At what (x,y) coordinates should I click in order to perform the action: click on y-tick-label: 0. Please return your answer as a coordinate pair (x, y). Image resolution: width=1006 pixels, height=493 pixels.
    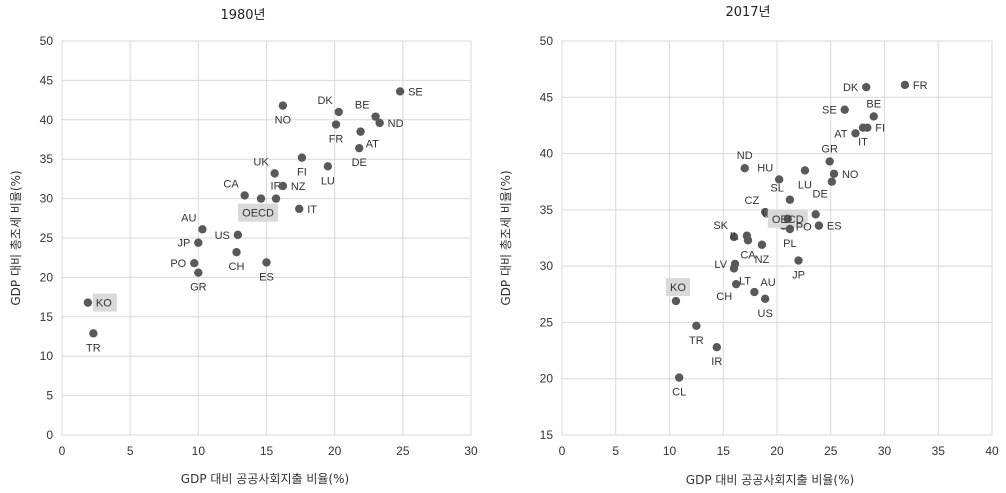
    Looking at the image, I should click on (49, 435).